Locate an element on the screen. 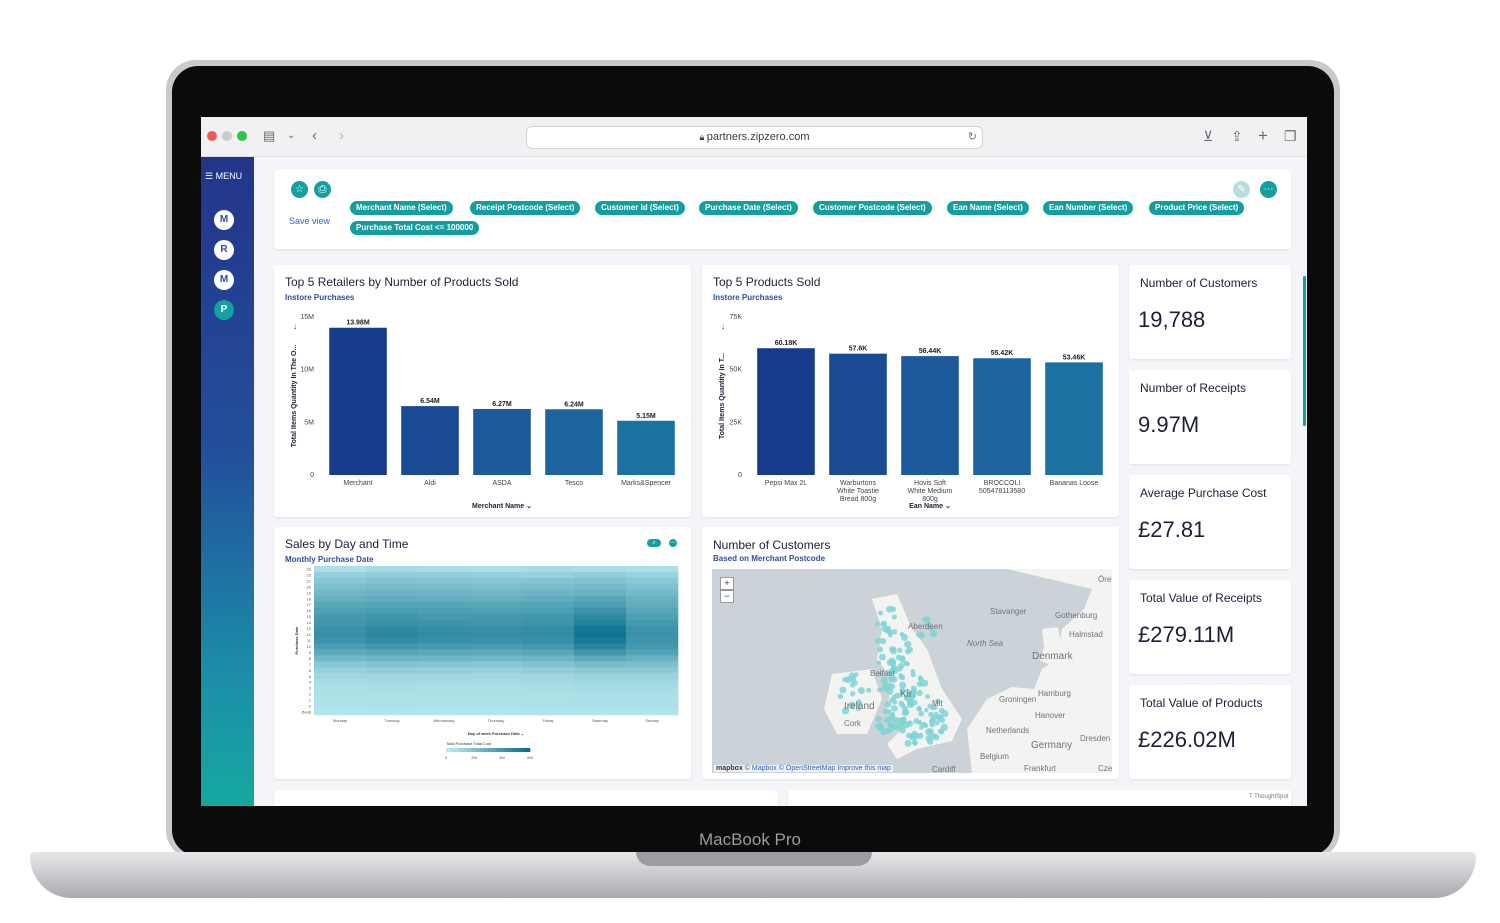 The image size is (1500, 923). sidebar-toggle-icon: ▤ is located at coordinates (269, 135).